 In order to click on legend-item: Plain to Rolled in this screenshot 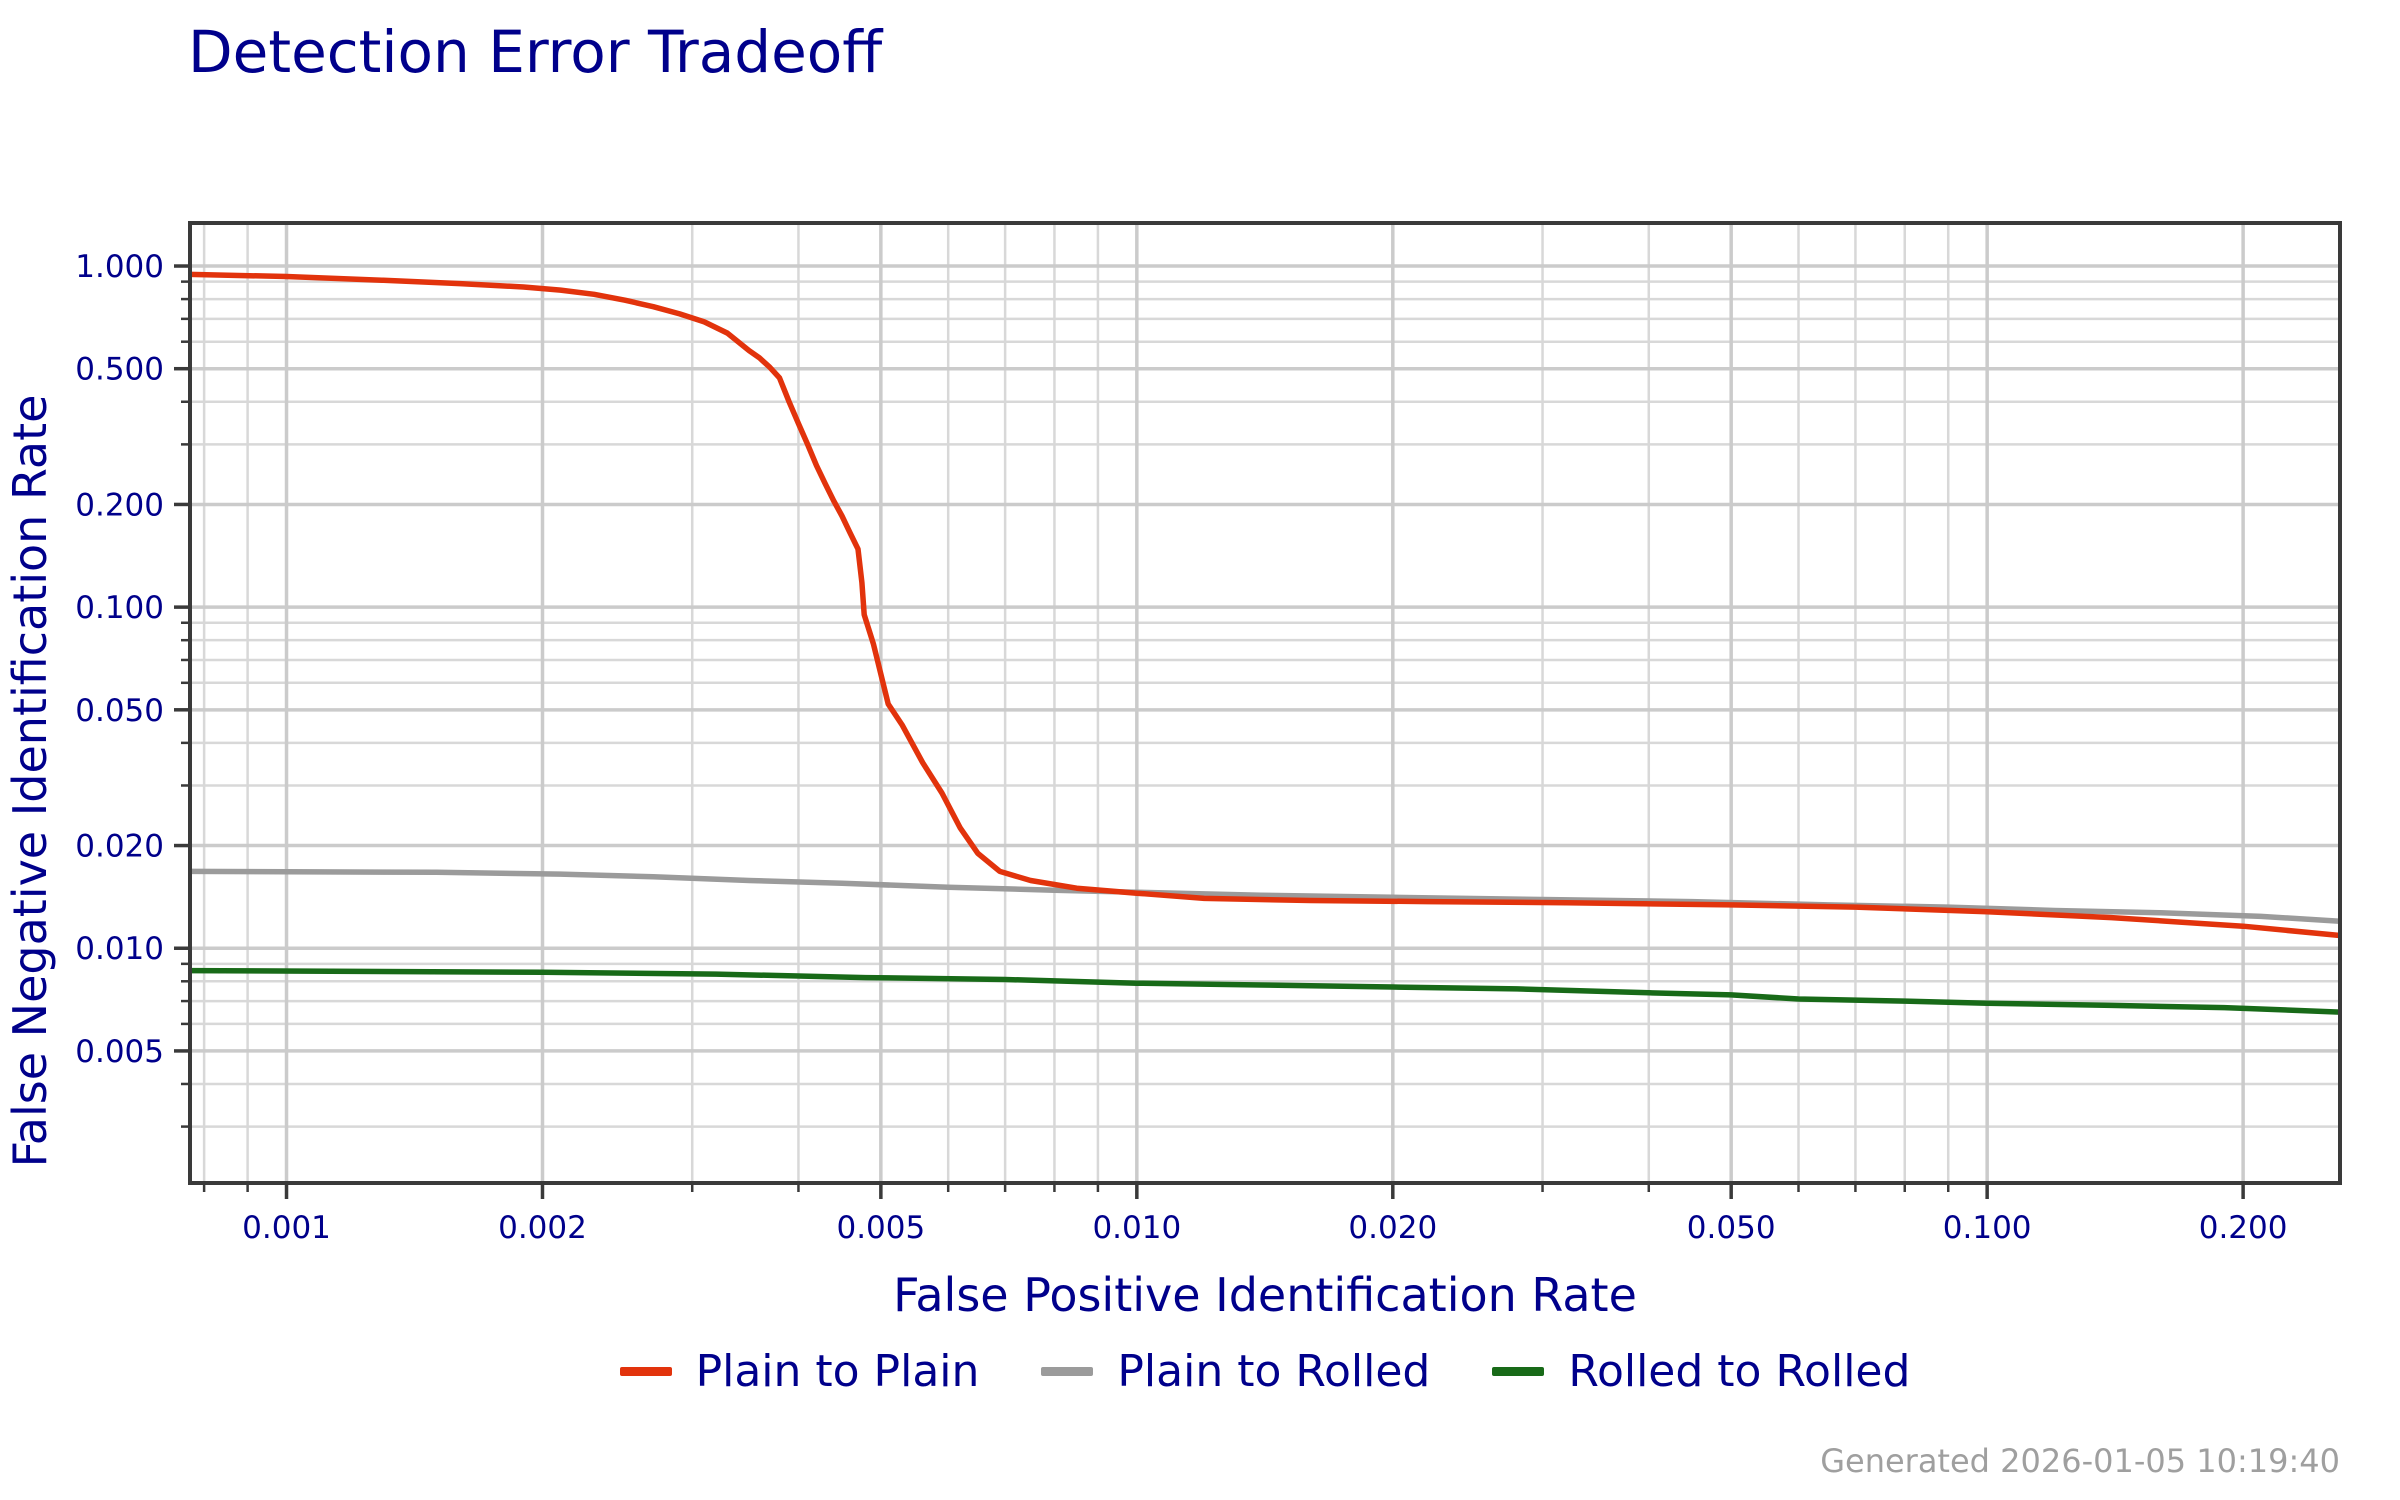, I will do `click(1235, 1371)`.